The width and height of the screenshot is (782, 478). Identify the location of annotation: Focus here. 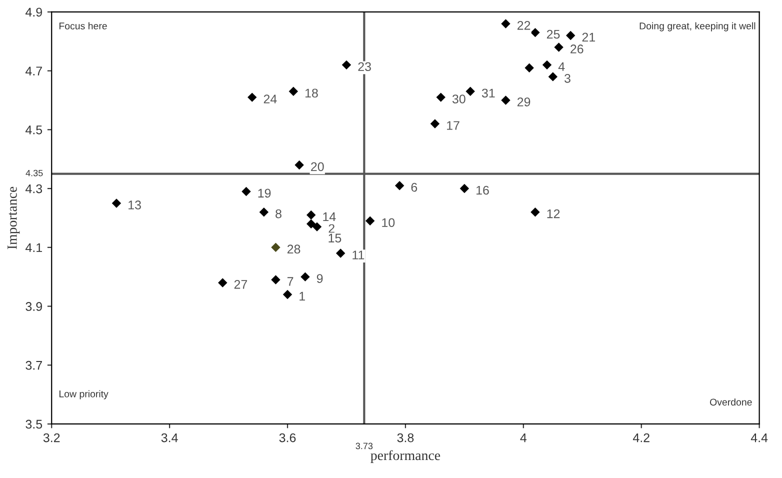
(83, 26).